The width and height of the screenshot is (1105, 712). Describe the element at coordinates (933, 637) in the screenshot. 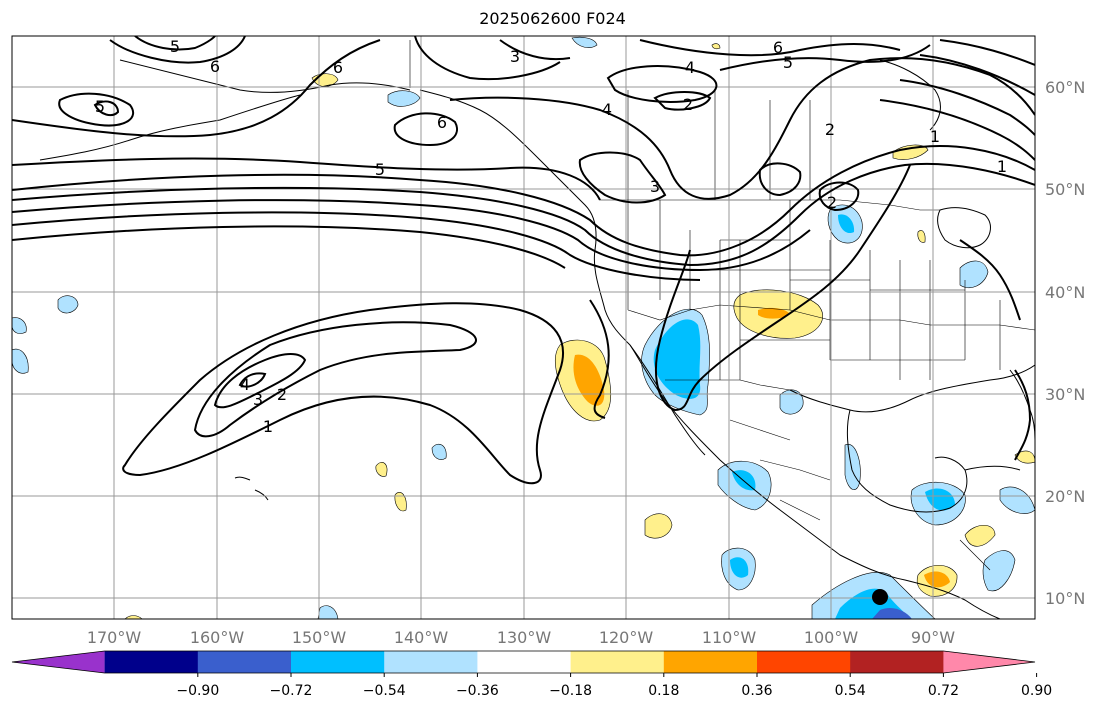

I see `lon-label: 90°W` at that location.